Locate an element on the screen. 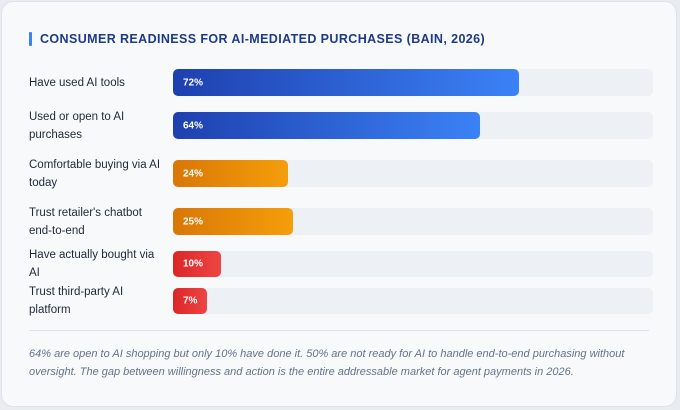 This screenshot has height=410, width=680. category-label: Comfortable buying via AI today is located at coordinates (95, 173).